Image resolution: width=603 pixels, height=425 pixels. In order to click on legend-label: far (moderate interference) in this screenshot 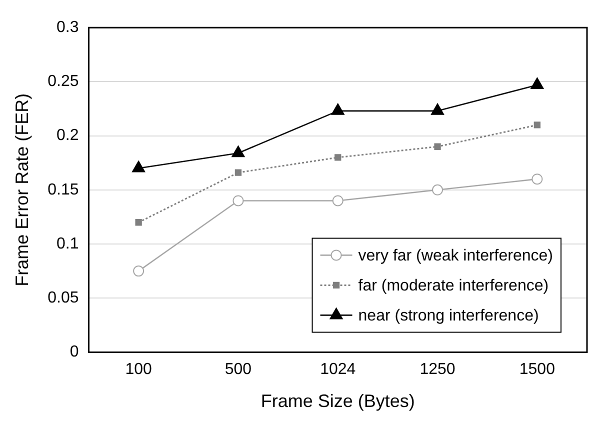, I will do `click(453, 286)`.